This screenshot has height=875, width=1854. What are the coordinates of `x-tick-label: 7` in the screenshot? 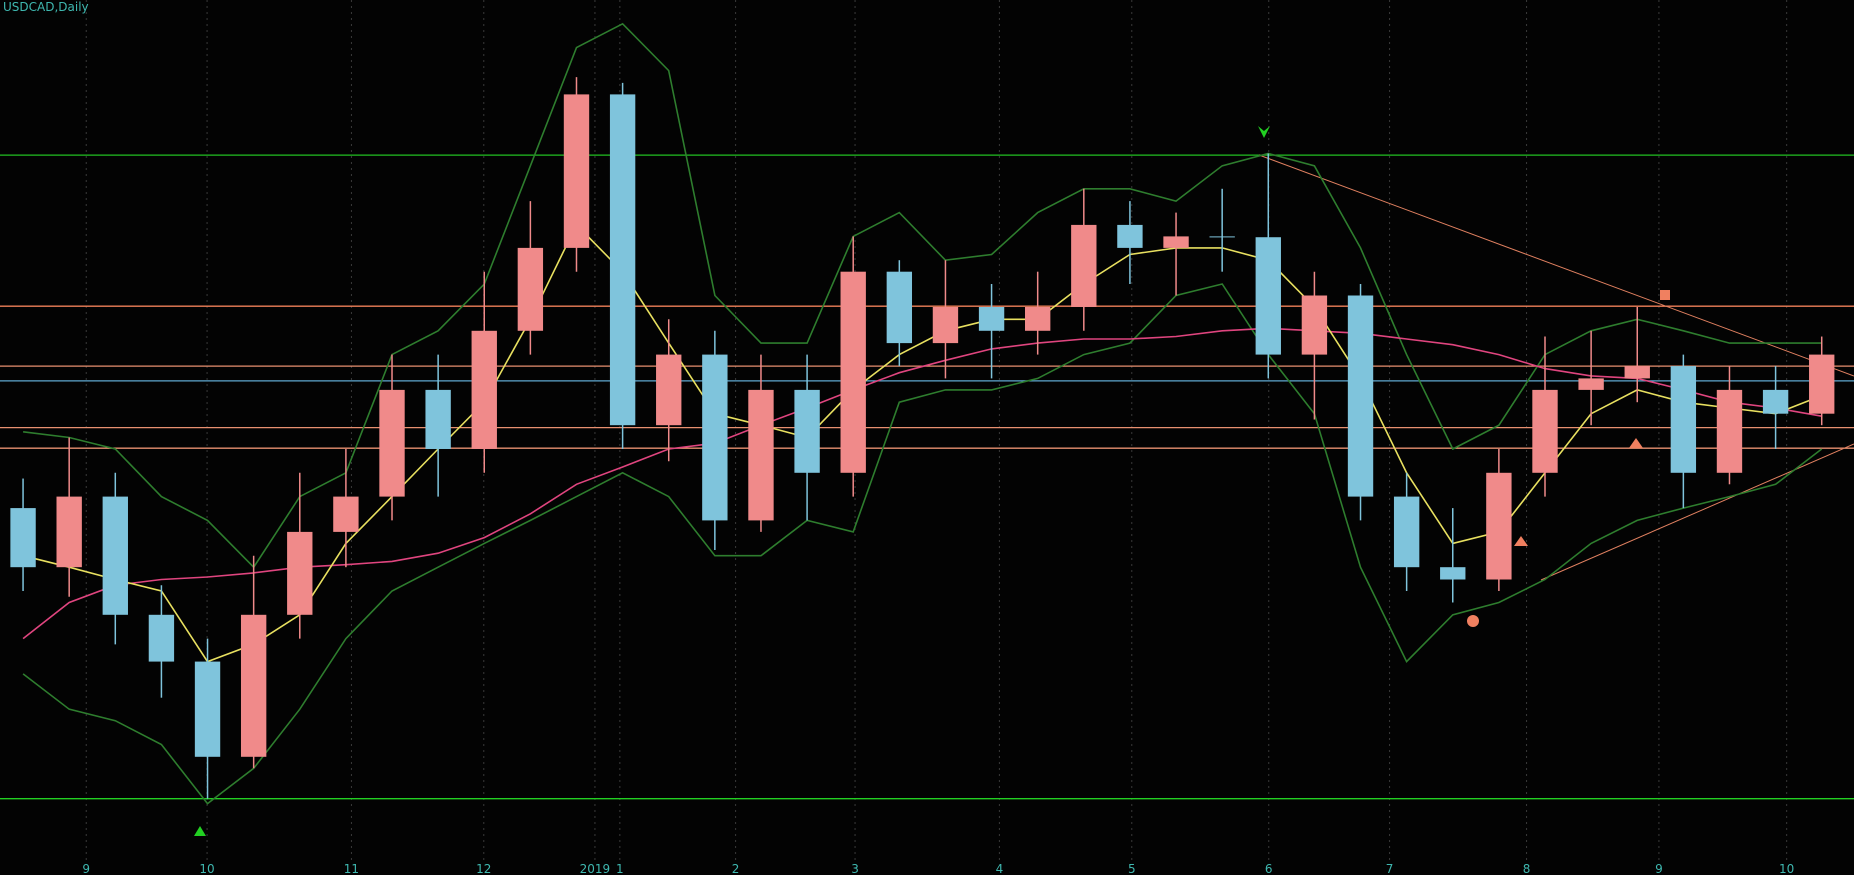 It's located at (1390, 868).